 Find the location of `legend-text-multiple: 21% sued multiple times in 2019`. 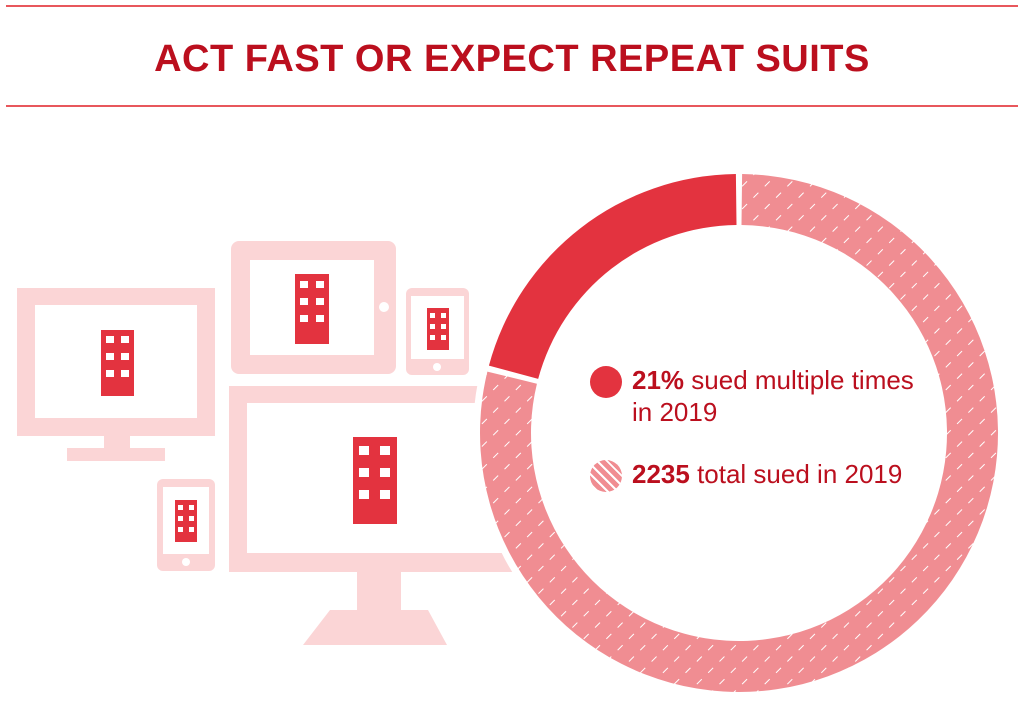

legend-text-multiple: 21% sued multiple times in 2019 is located at coordinates (777, 396).